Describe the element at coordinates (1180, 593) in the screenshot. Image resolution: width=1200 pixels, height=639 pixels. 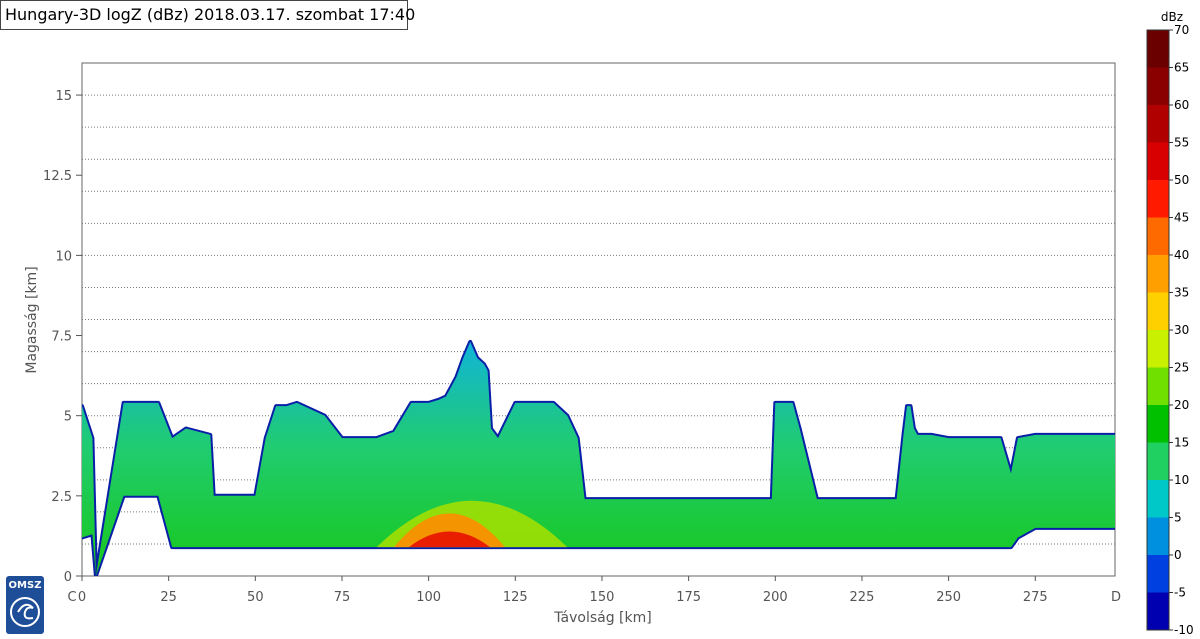
I see `colorbar-tick-label: -5` at that location.